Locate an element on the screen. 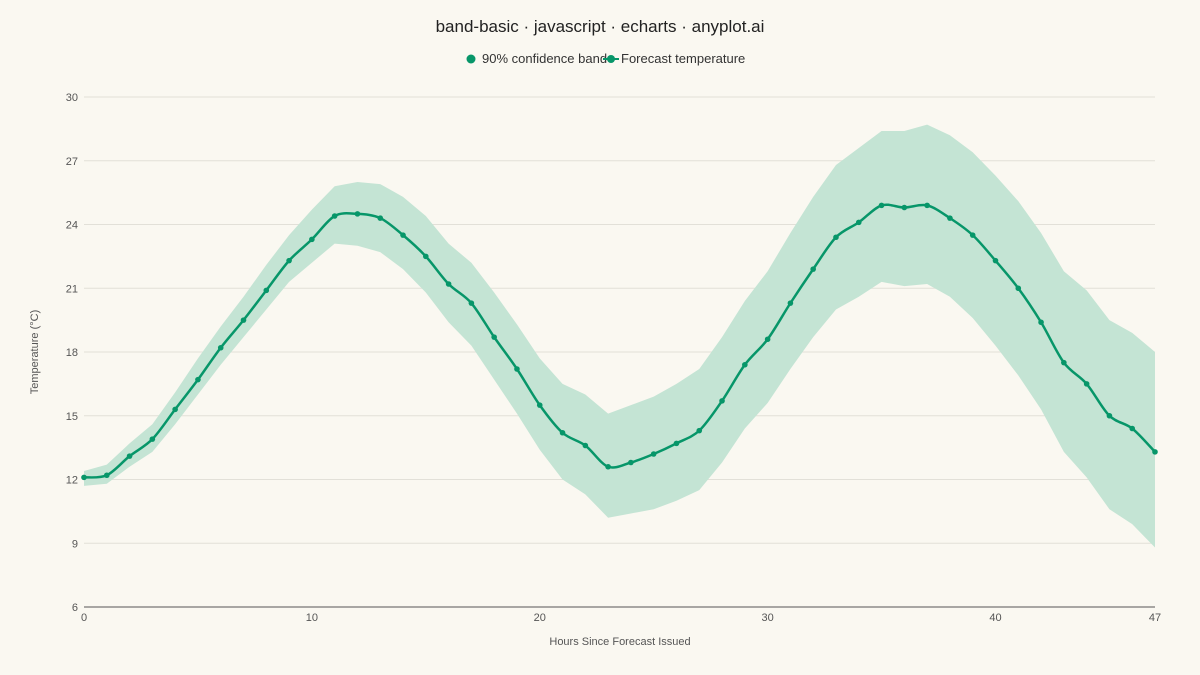  y-tick-label: 27 is located at coordinates (72, 162).